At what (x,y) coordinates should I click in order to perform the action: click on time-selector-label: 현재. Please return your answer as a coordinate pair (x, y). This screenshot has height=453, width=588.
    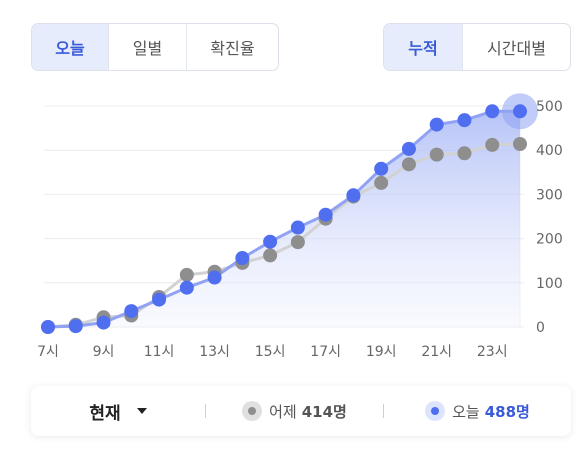
    Looking at the image, I should click on (105, 413).